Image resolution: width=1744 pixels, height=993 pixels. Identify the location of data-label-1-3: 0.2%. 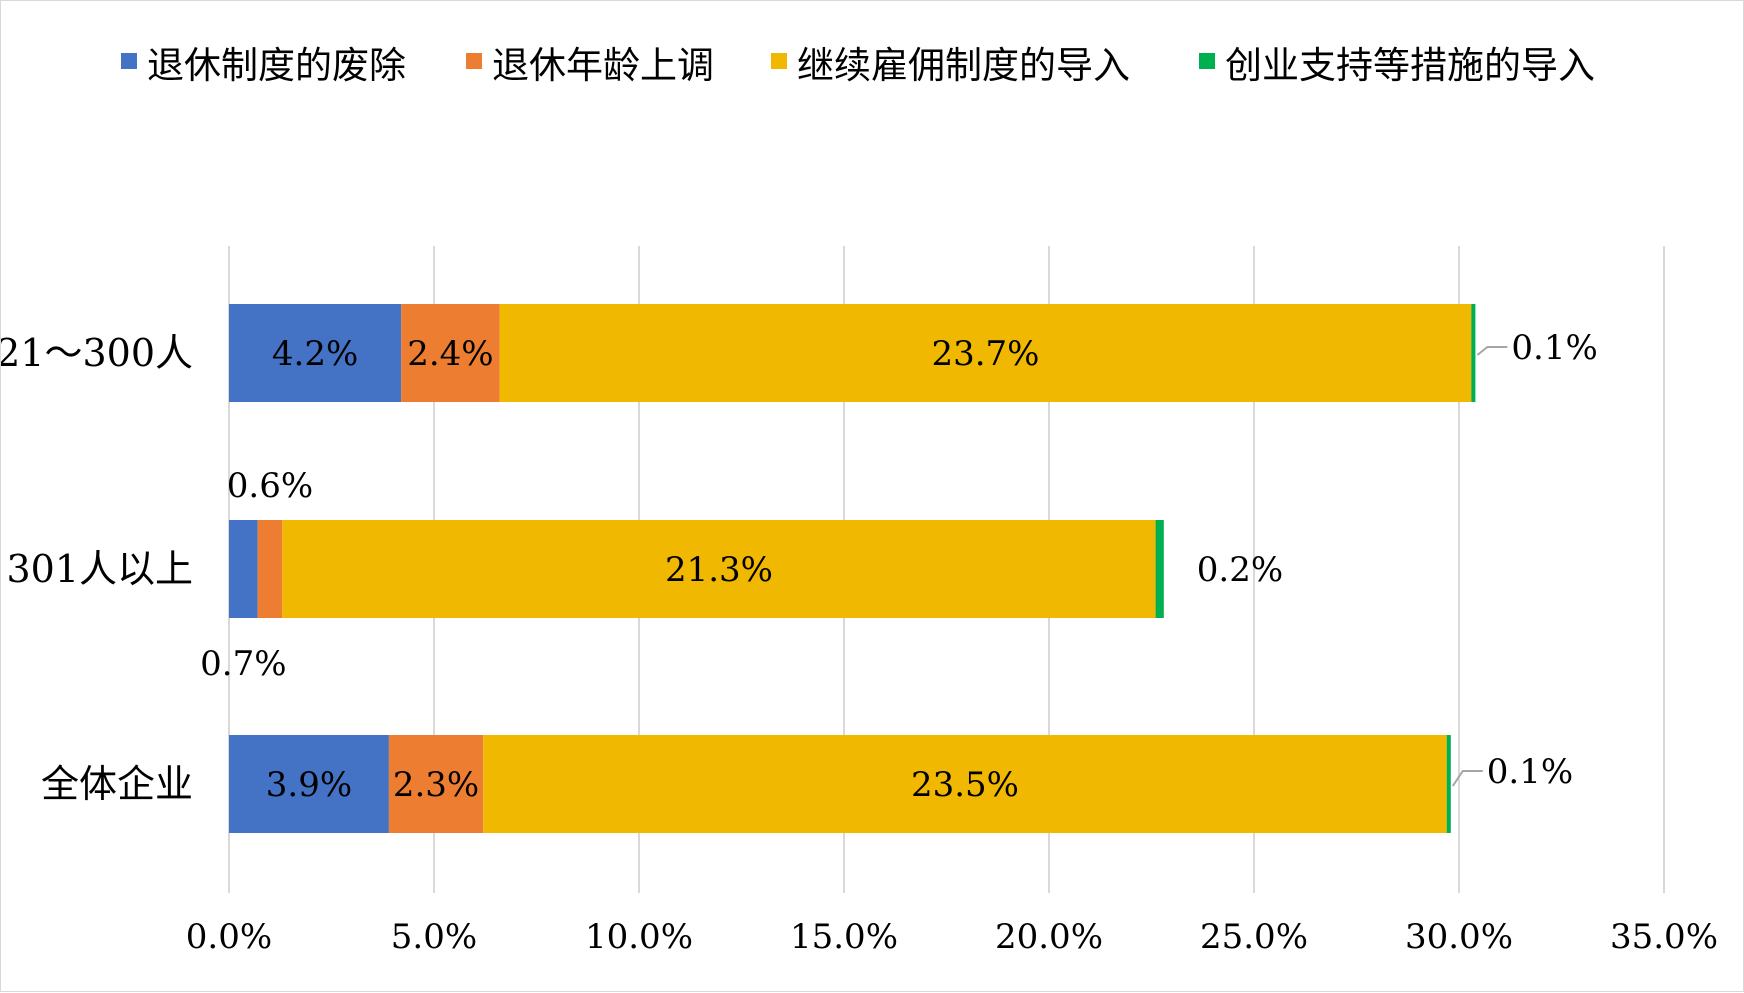
(1240, 570).